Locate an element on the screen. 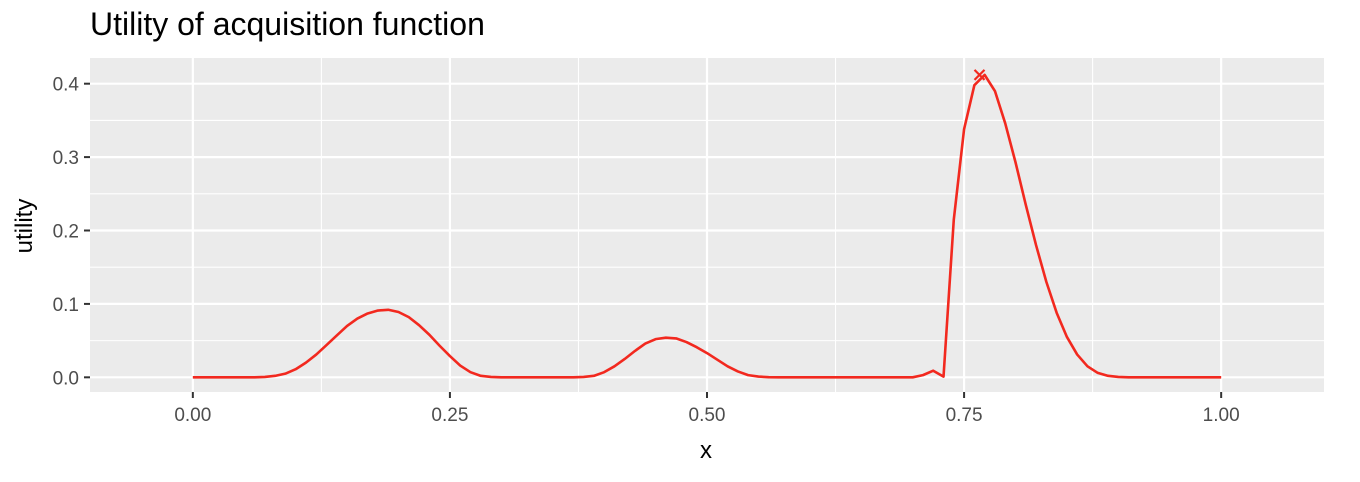 This screenshot has width=1360, height=482. annotation-layer is located at coordinates (979, 75).